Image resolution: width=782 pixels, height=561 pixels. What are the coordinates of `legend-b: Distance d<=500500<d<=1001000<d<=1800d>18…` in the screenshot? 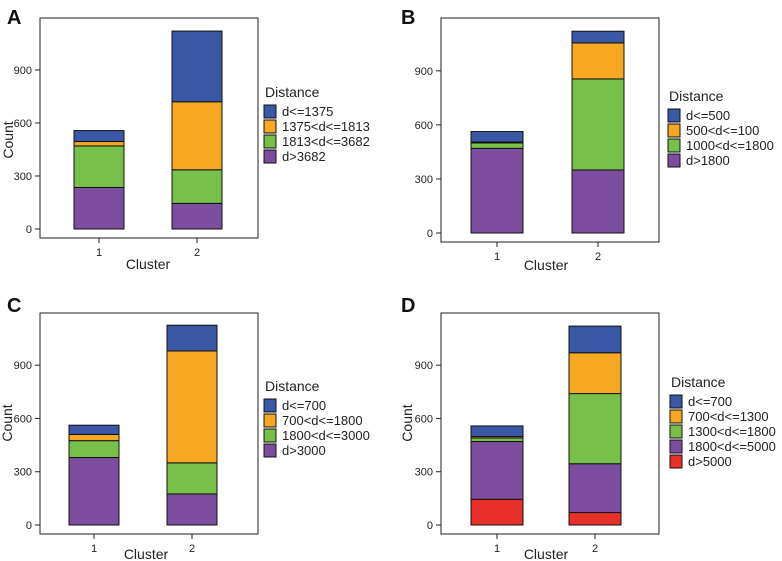 It's located at (720, 128).